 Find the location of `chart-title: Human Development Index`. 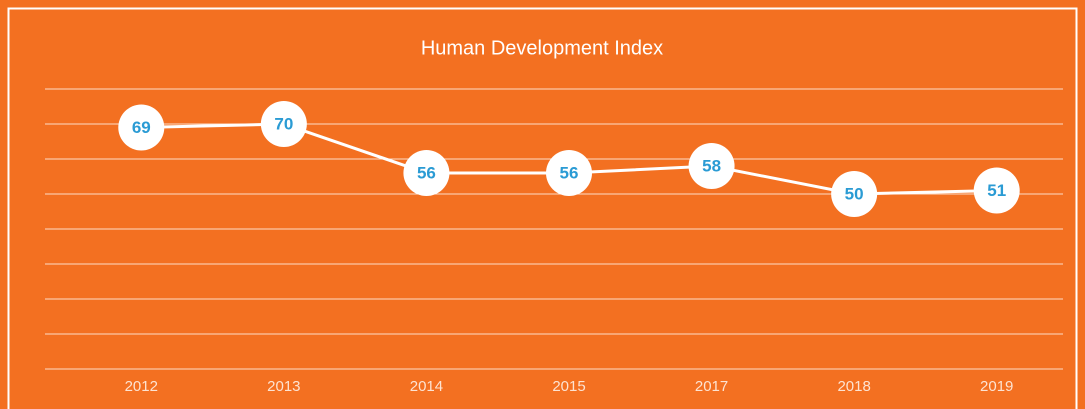

chart-title: Human Development Index is located at coordinates (542, 48).